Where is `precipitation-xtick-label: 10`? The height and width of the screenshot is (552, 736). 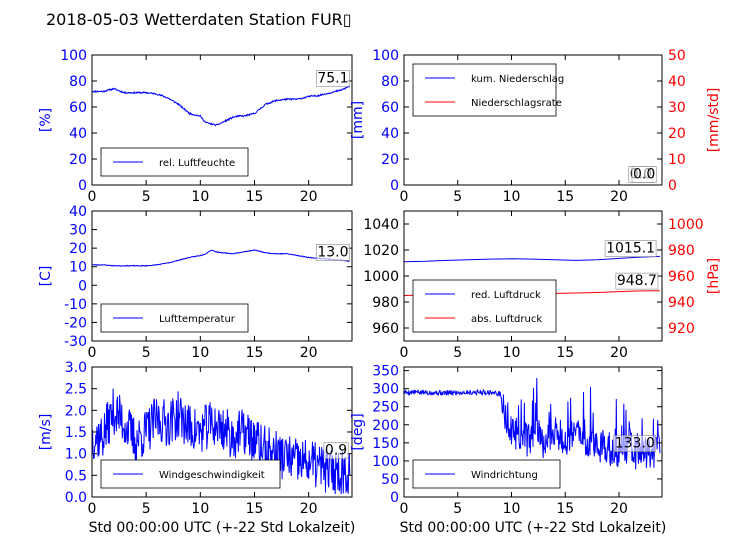
precipitation-xtick-label: 10 is located at coordinates (512, 197).